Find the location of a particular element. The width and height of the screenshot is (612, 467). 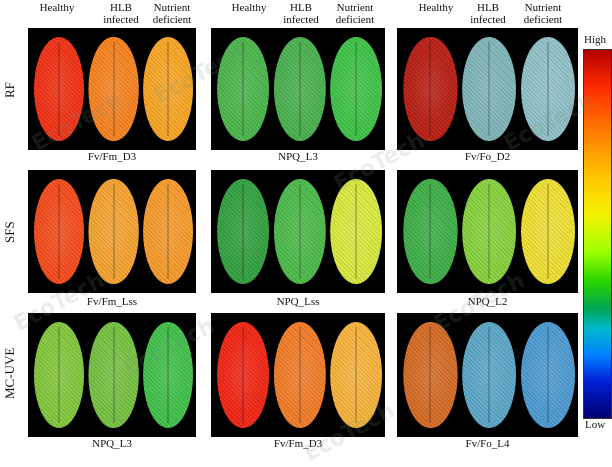

panel-label: NPQ_Lss is located at coordinates (298, 302).